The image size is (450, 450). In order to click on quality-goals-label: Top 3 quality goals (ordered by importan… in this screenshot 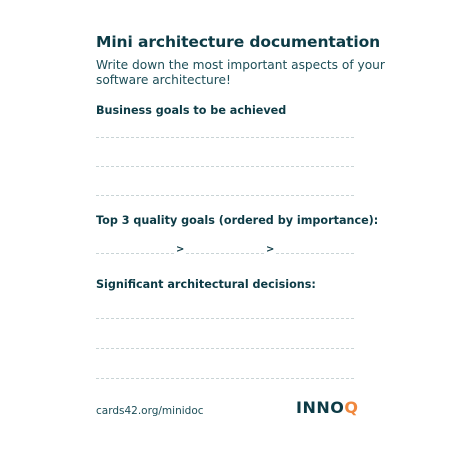, I will do `click(237, 220)`.